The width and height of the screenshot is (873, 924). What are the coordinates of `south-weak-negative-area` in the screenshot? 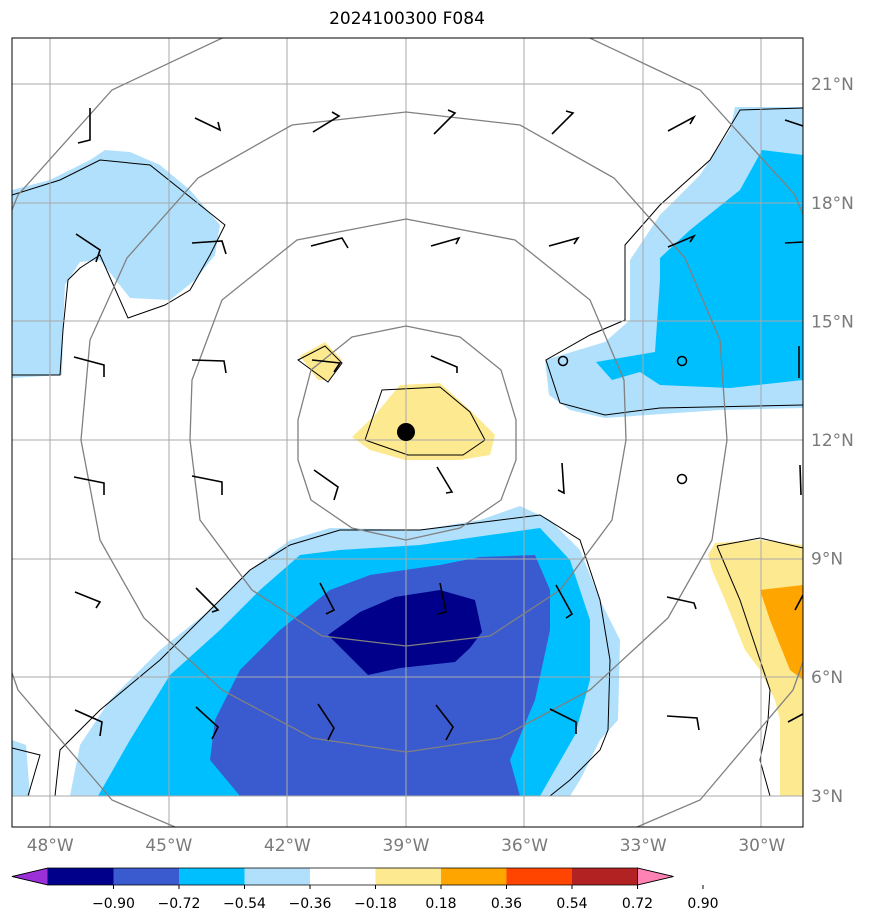 It's located at (21, 768).